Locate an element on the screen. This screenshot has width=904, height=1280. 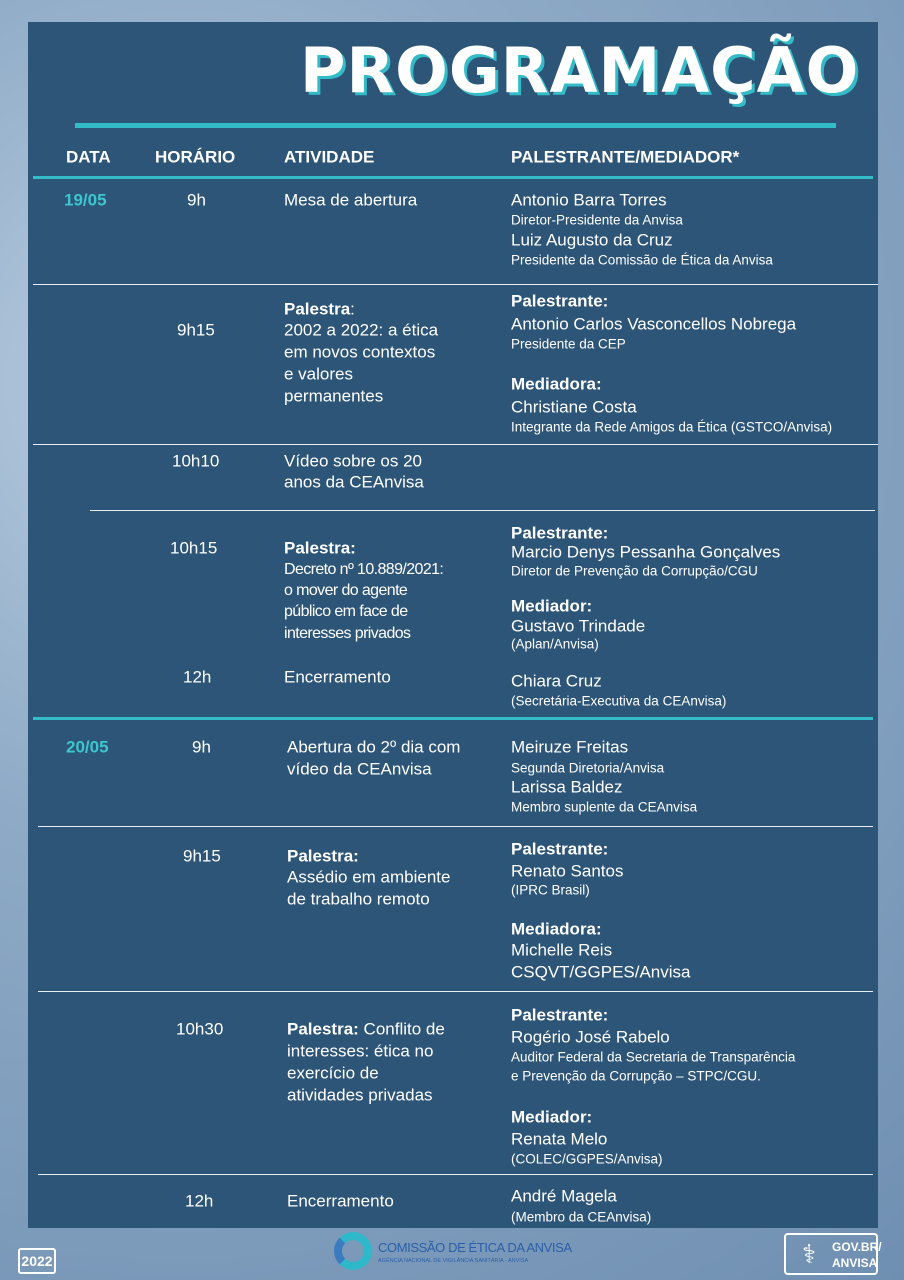
activity: Assédio em ambiente is located at coordinates (369, 877).